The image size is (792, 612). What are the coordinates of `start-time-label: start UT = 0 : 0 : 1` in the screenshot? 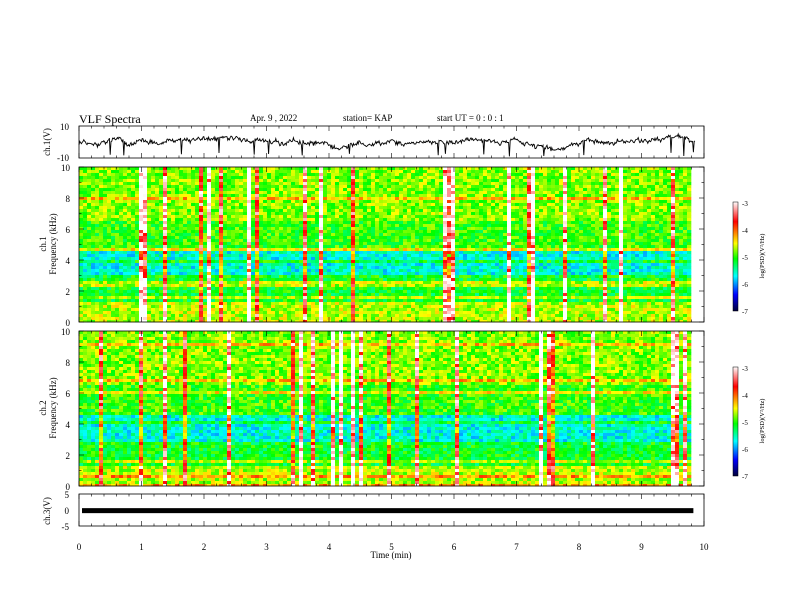 It's located at (470, 118).